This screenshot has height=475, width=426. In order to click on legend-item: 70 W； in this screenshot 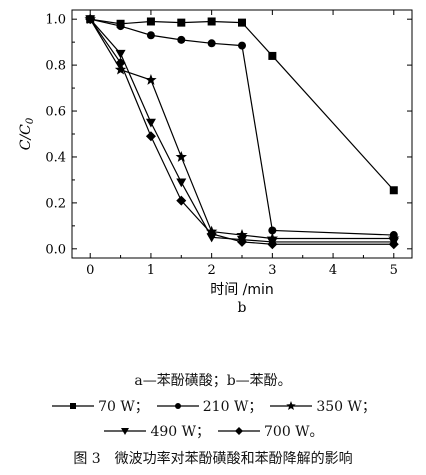, I will do `click(99, 406)`.